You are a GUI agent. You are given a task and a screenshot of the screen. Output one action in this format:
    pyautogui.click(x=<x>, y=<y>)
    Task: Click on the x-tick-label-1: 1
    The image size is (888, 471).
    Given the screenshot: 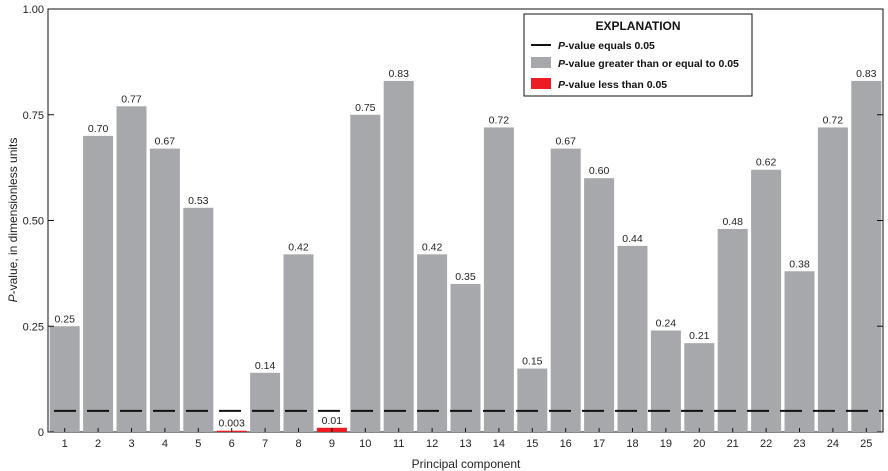 What is the action you would take?
    pyautogui.click(x=65, y=444)
    